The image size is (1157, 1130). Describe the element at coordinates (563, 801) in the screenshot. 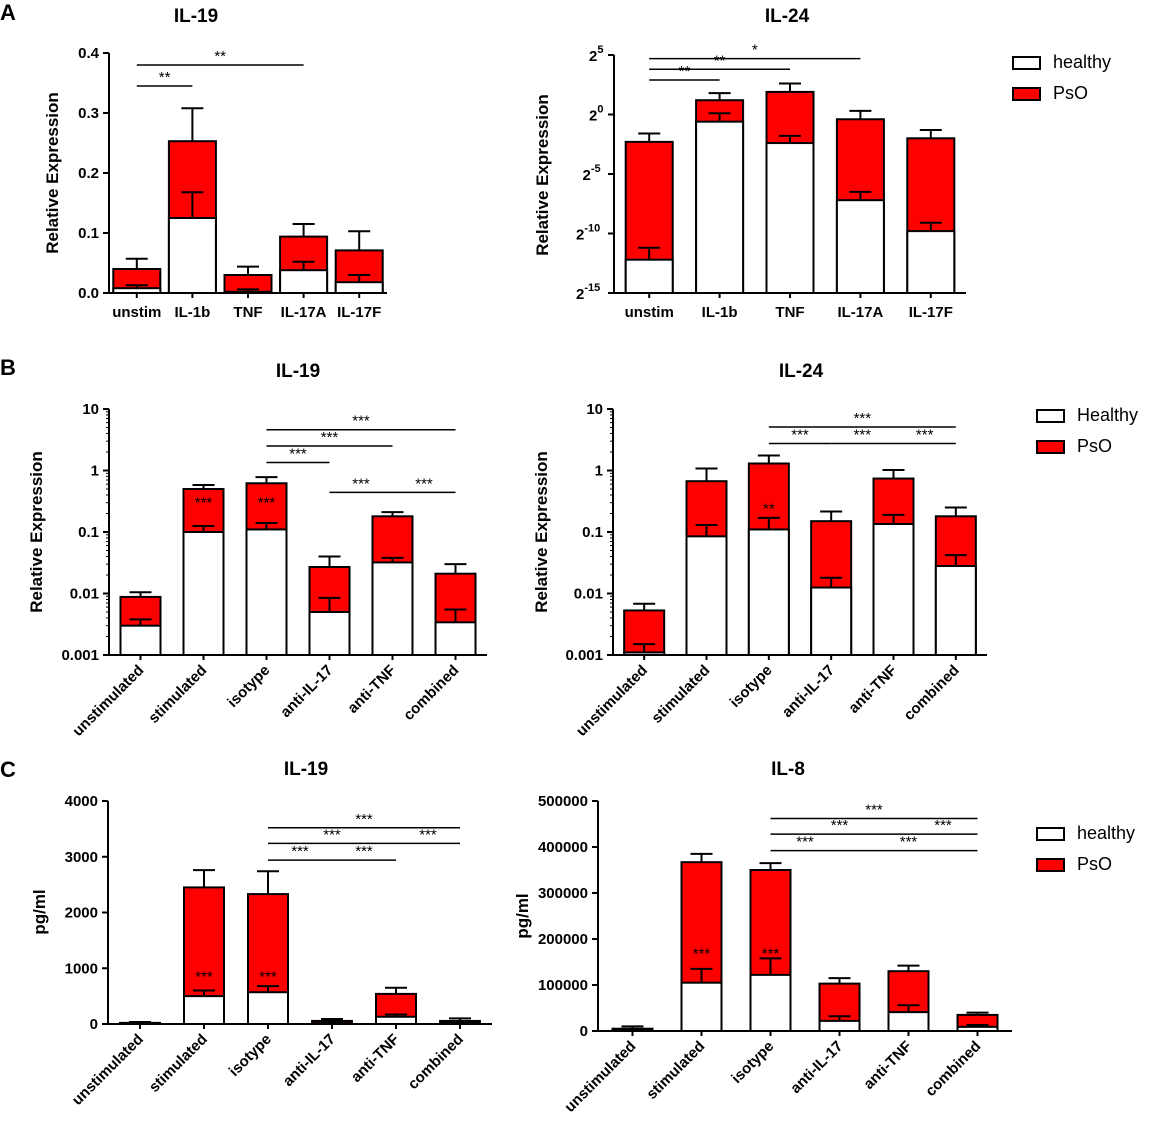

I see `y-tick-label: 500000` at that location.